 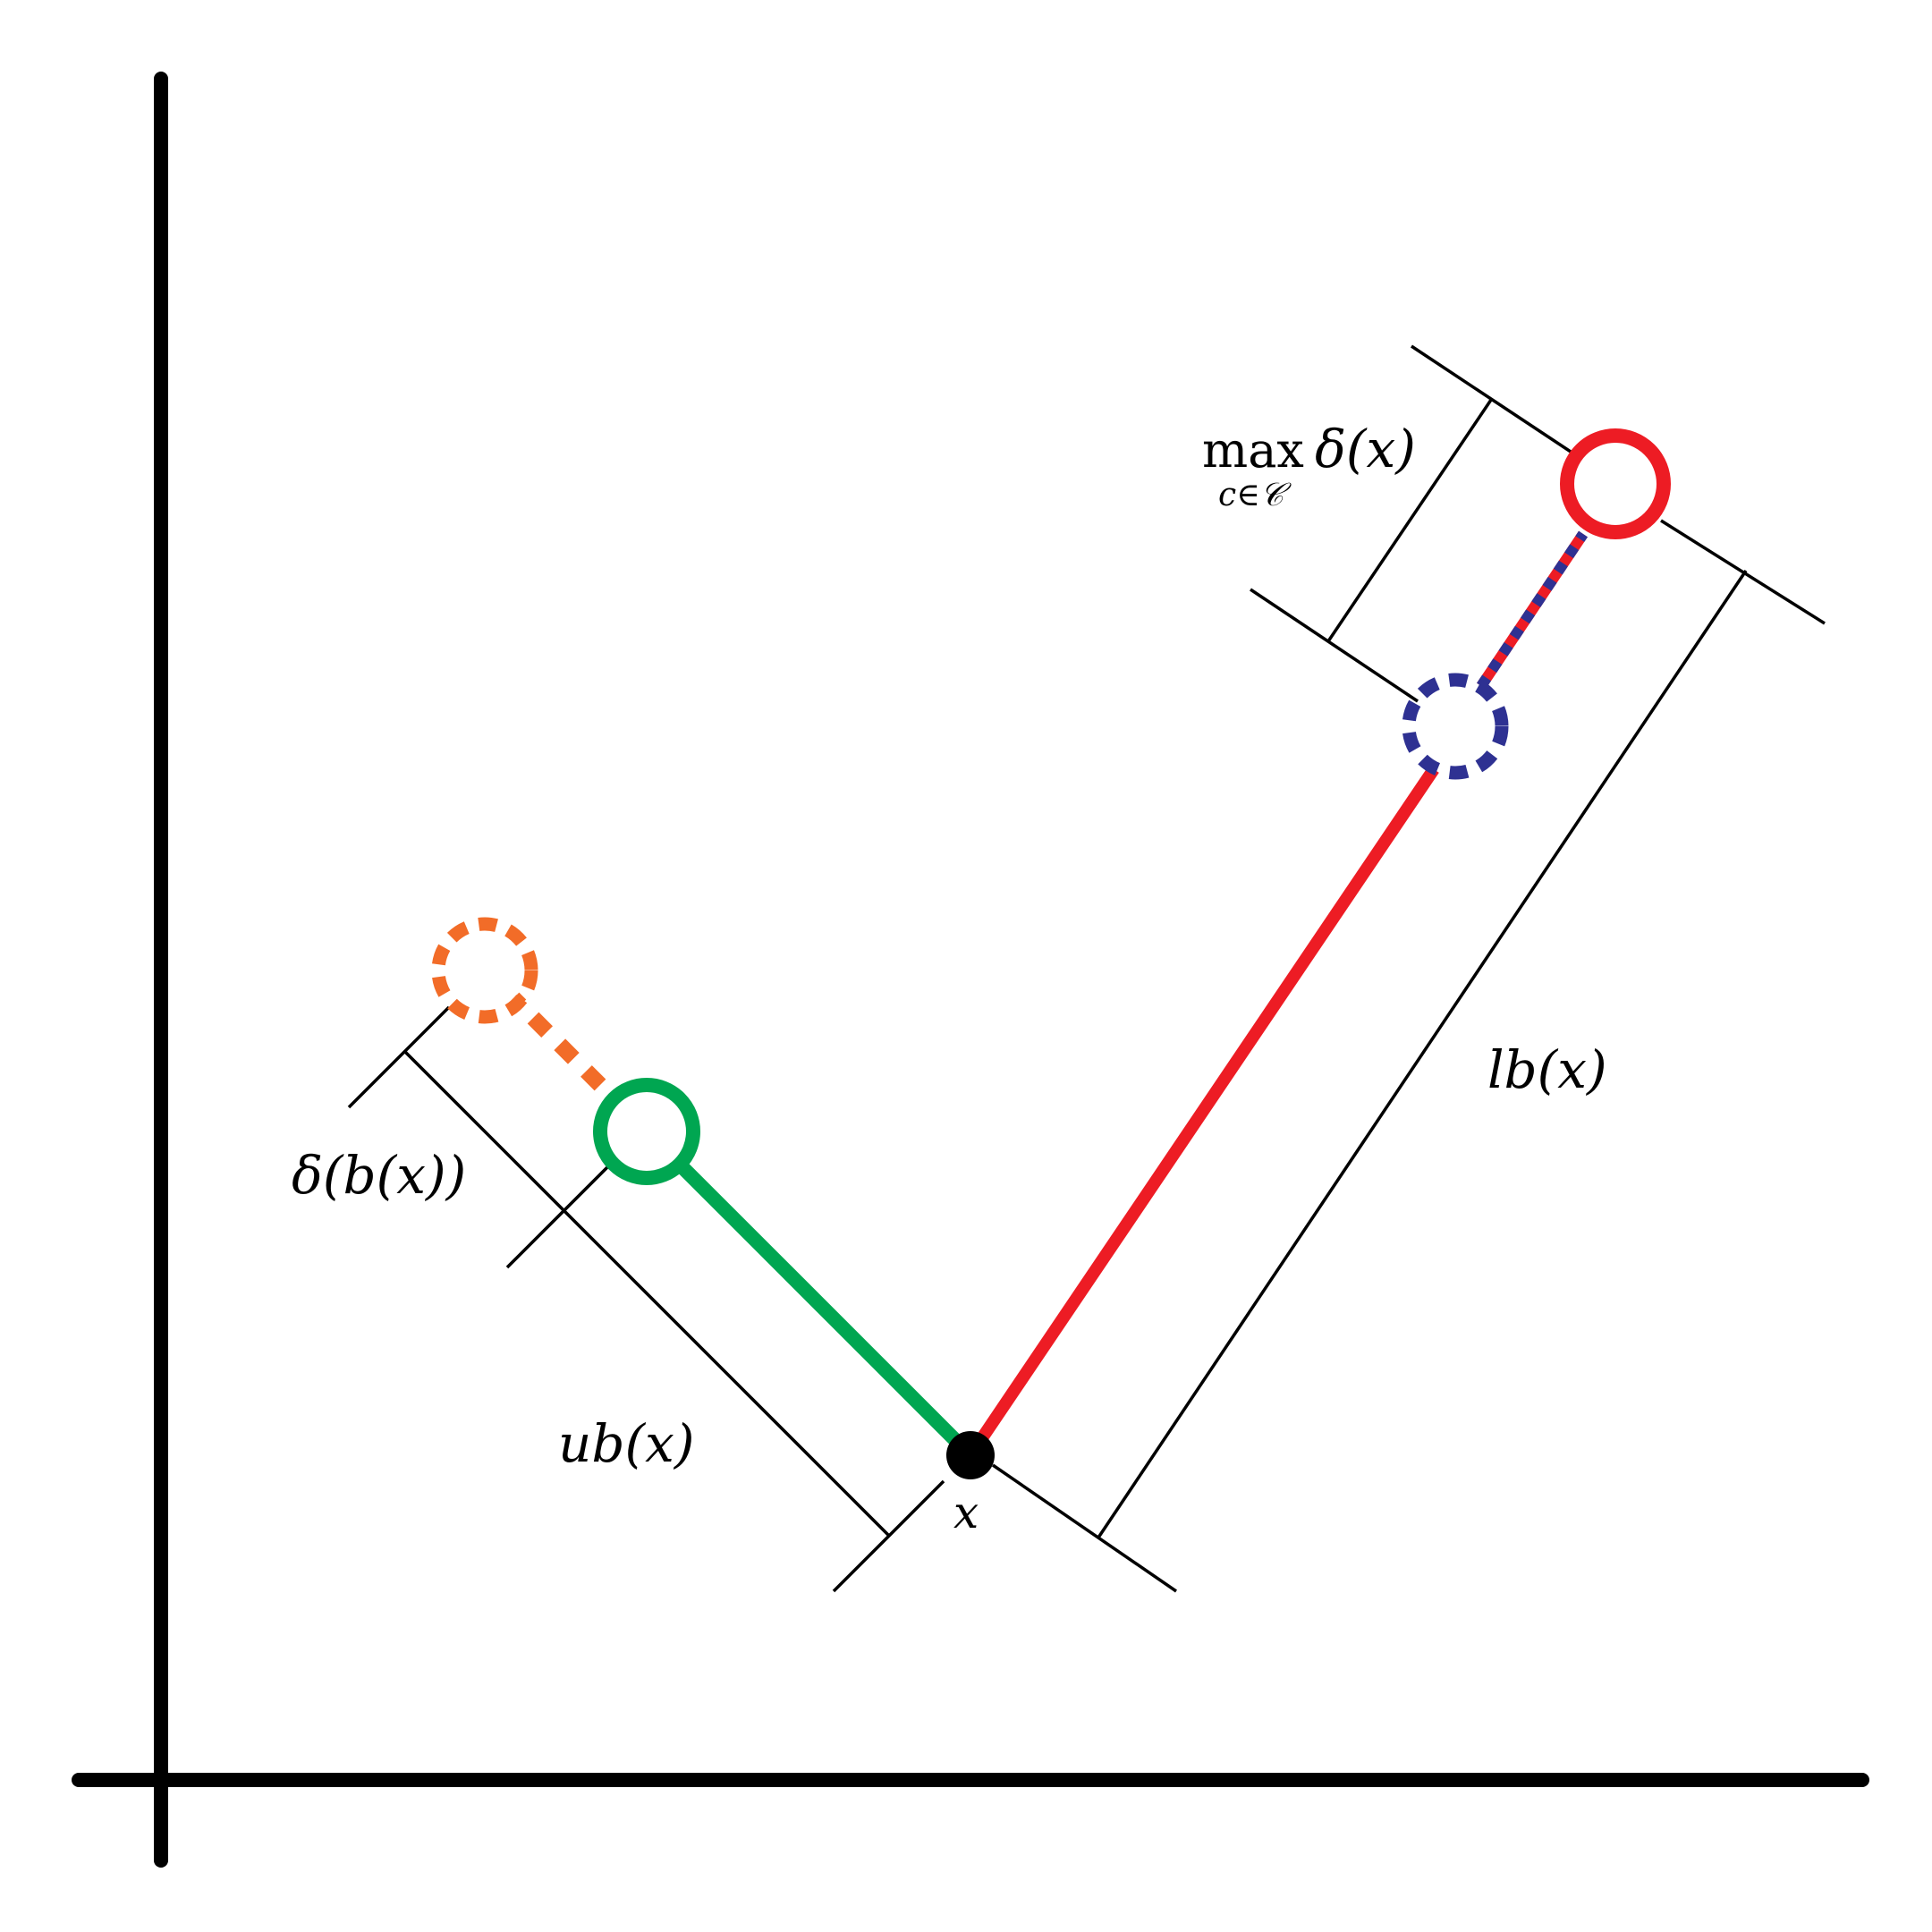 I want to click on delta-b-tick-top, so click(x=399, y=1057).